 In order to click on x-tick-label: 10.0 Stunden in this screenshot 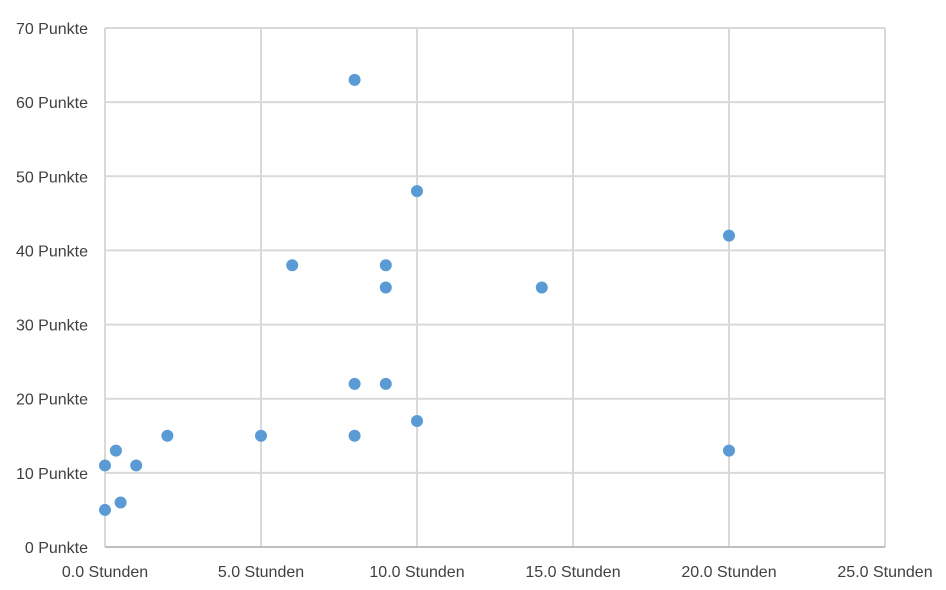, I will do `click(416, 572)`.